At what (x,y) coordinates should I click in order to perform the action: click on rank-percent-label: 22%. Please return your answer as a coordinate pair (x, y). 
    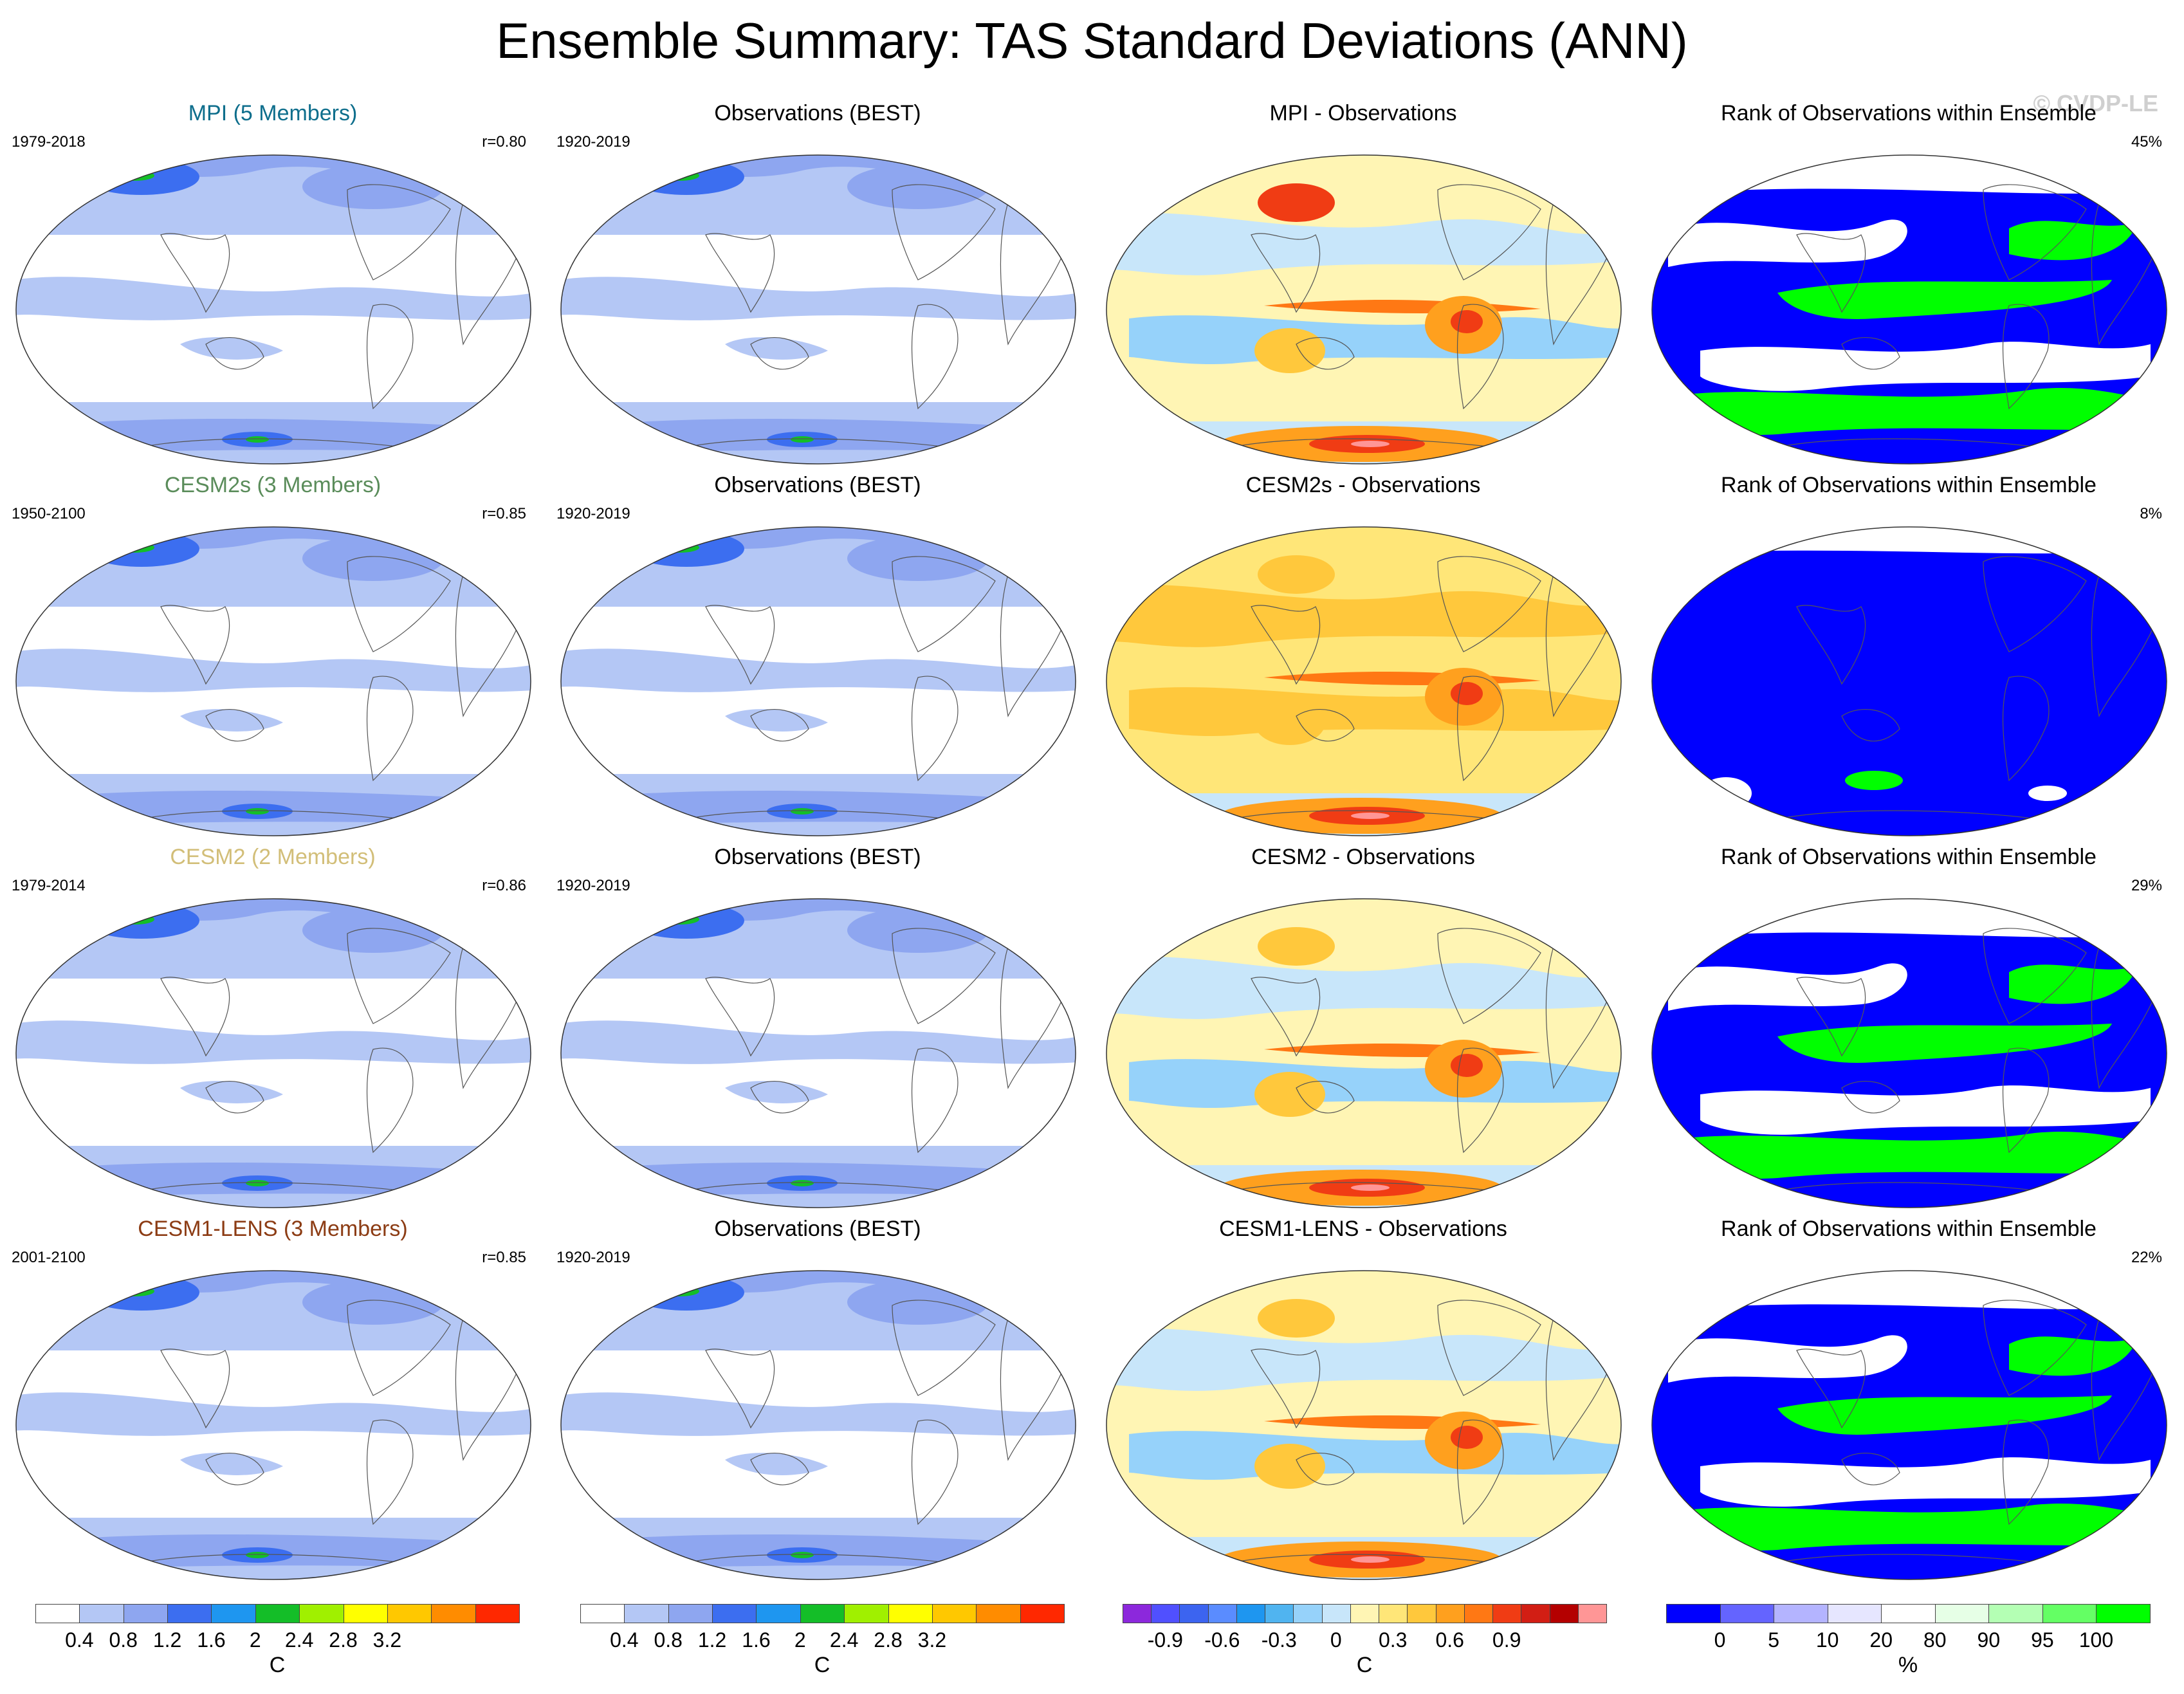
    Looking at the image, I should click on (2147, 1257).